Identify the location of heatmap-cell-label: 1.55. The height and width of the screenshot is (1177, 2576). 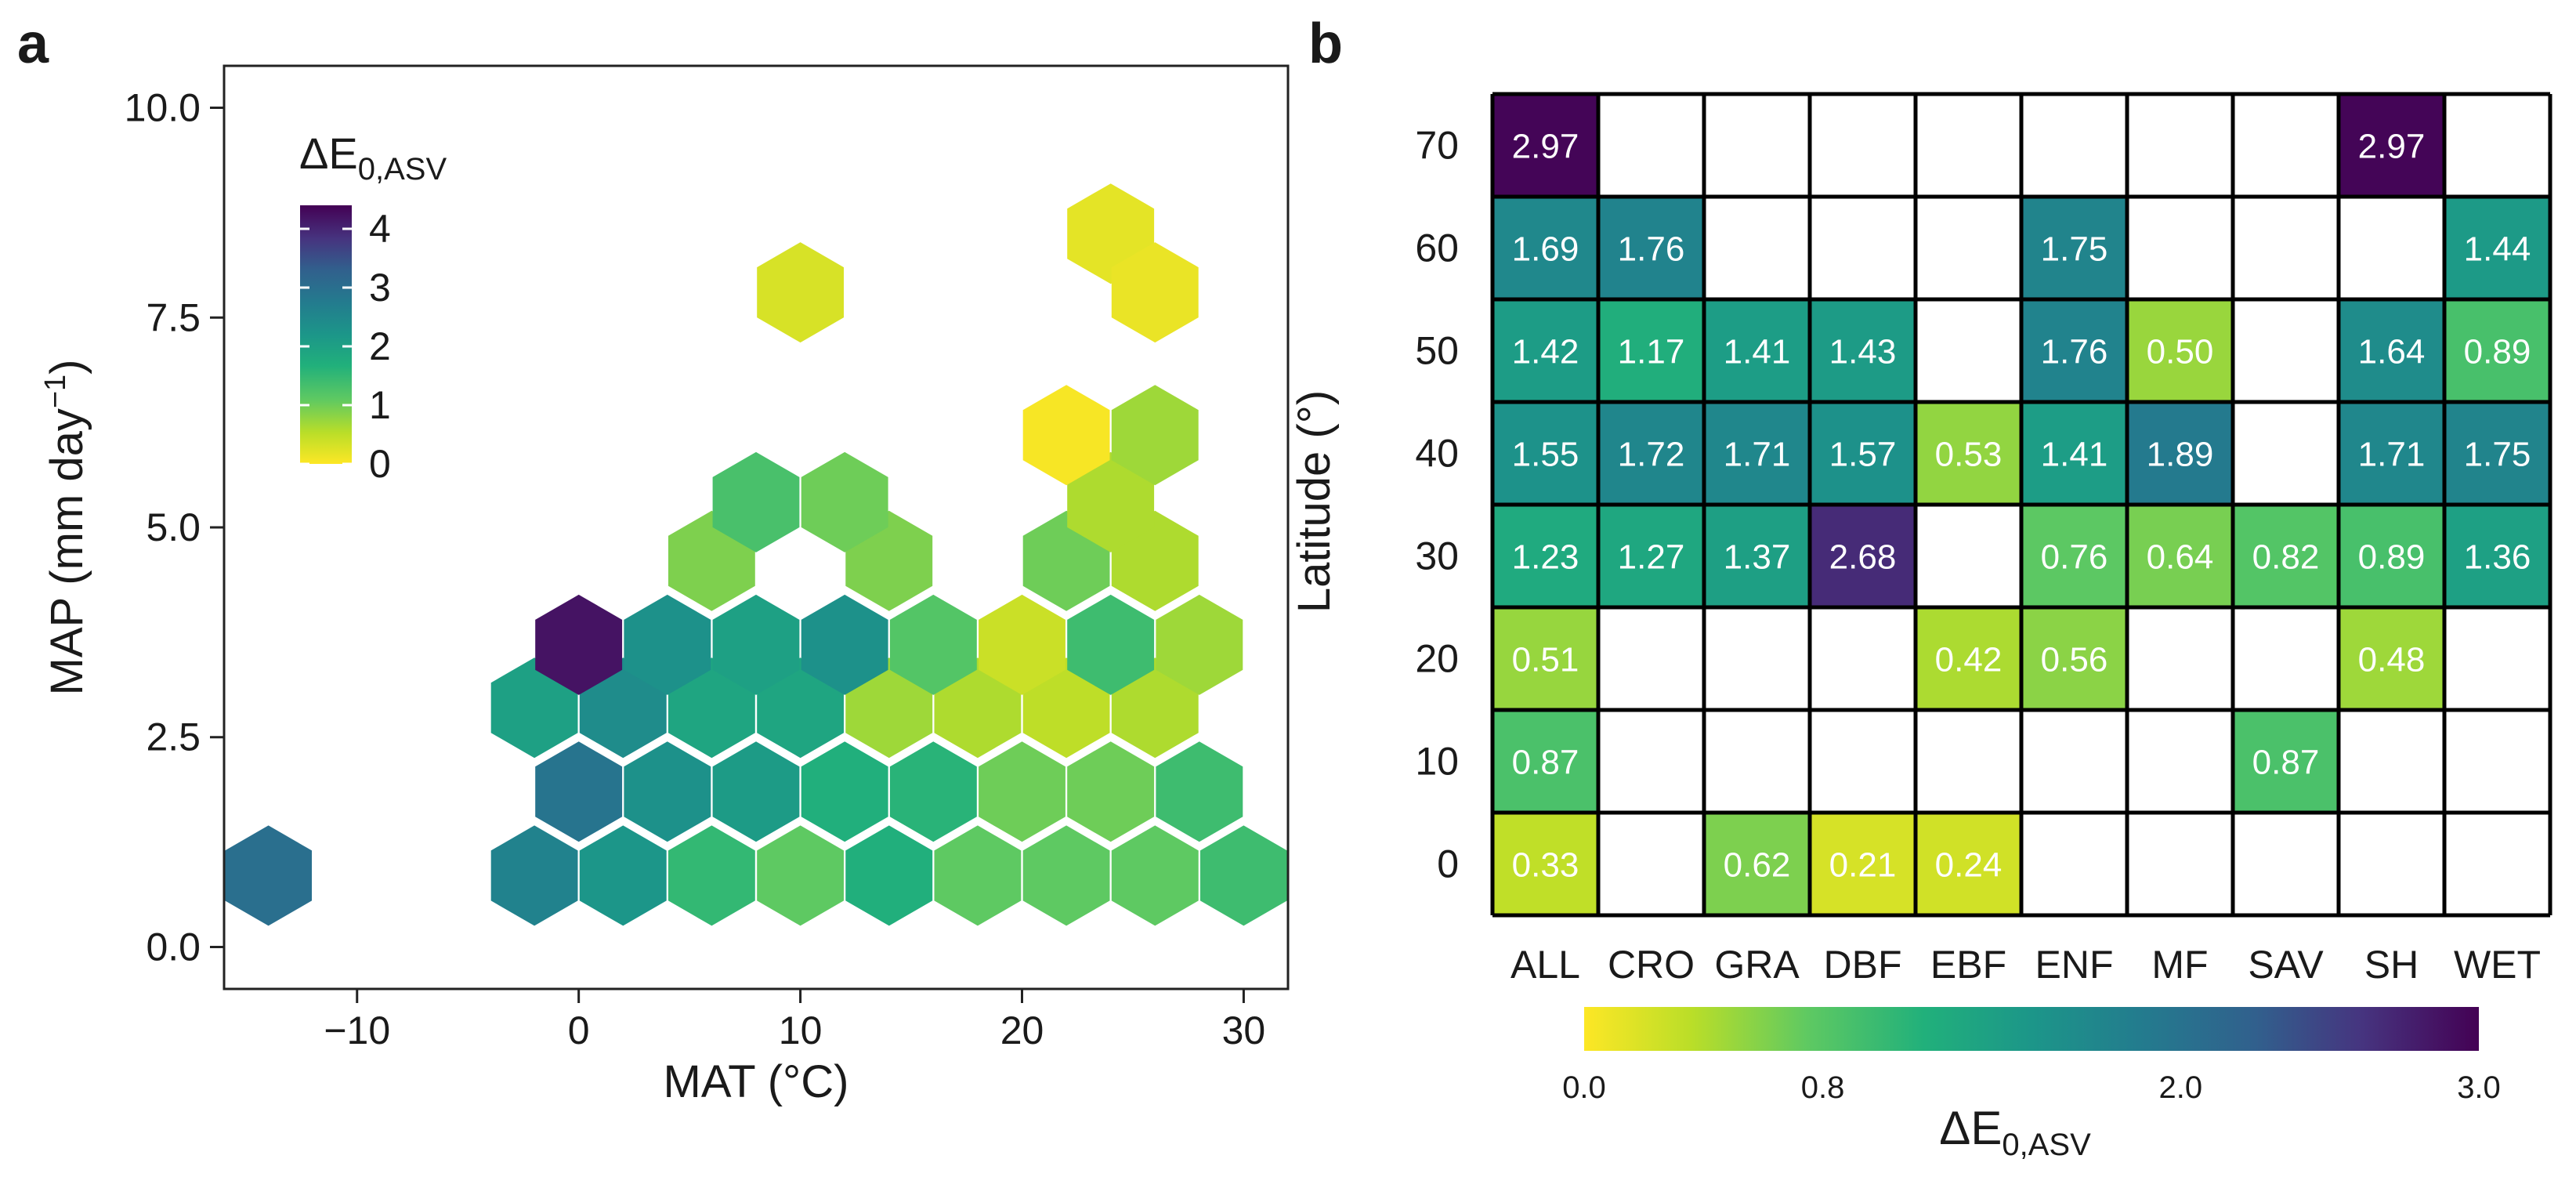
(1545, 455).